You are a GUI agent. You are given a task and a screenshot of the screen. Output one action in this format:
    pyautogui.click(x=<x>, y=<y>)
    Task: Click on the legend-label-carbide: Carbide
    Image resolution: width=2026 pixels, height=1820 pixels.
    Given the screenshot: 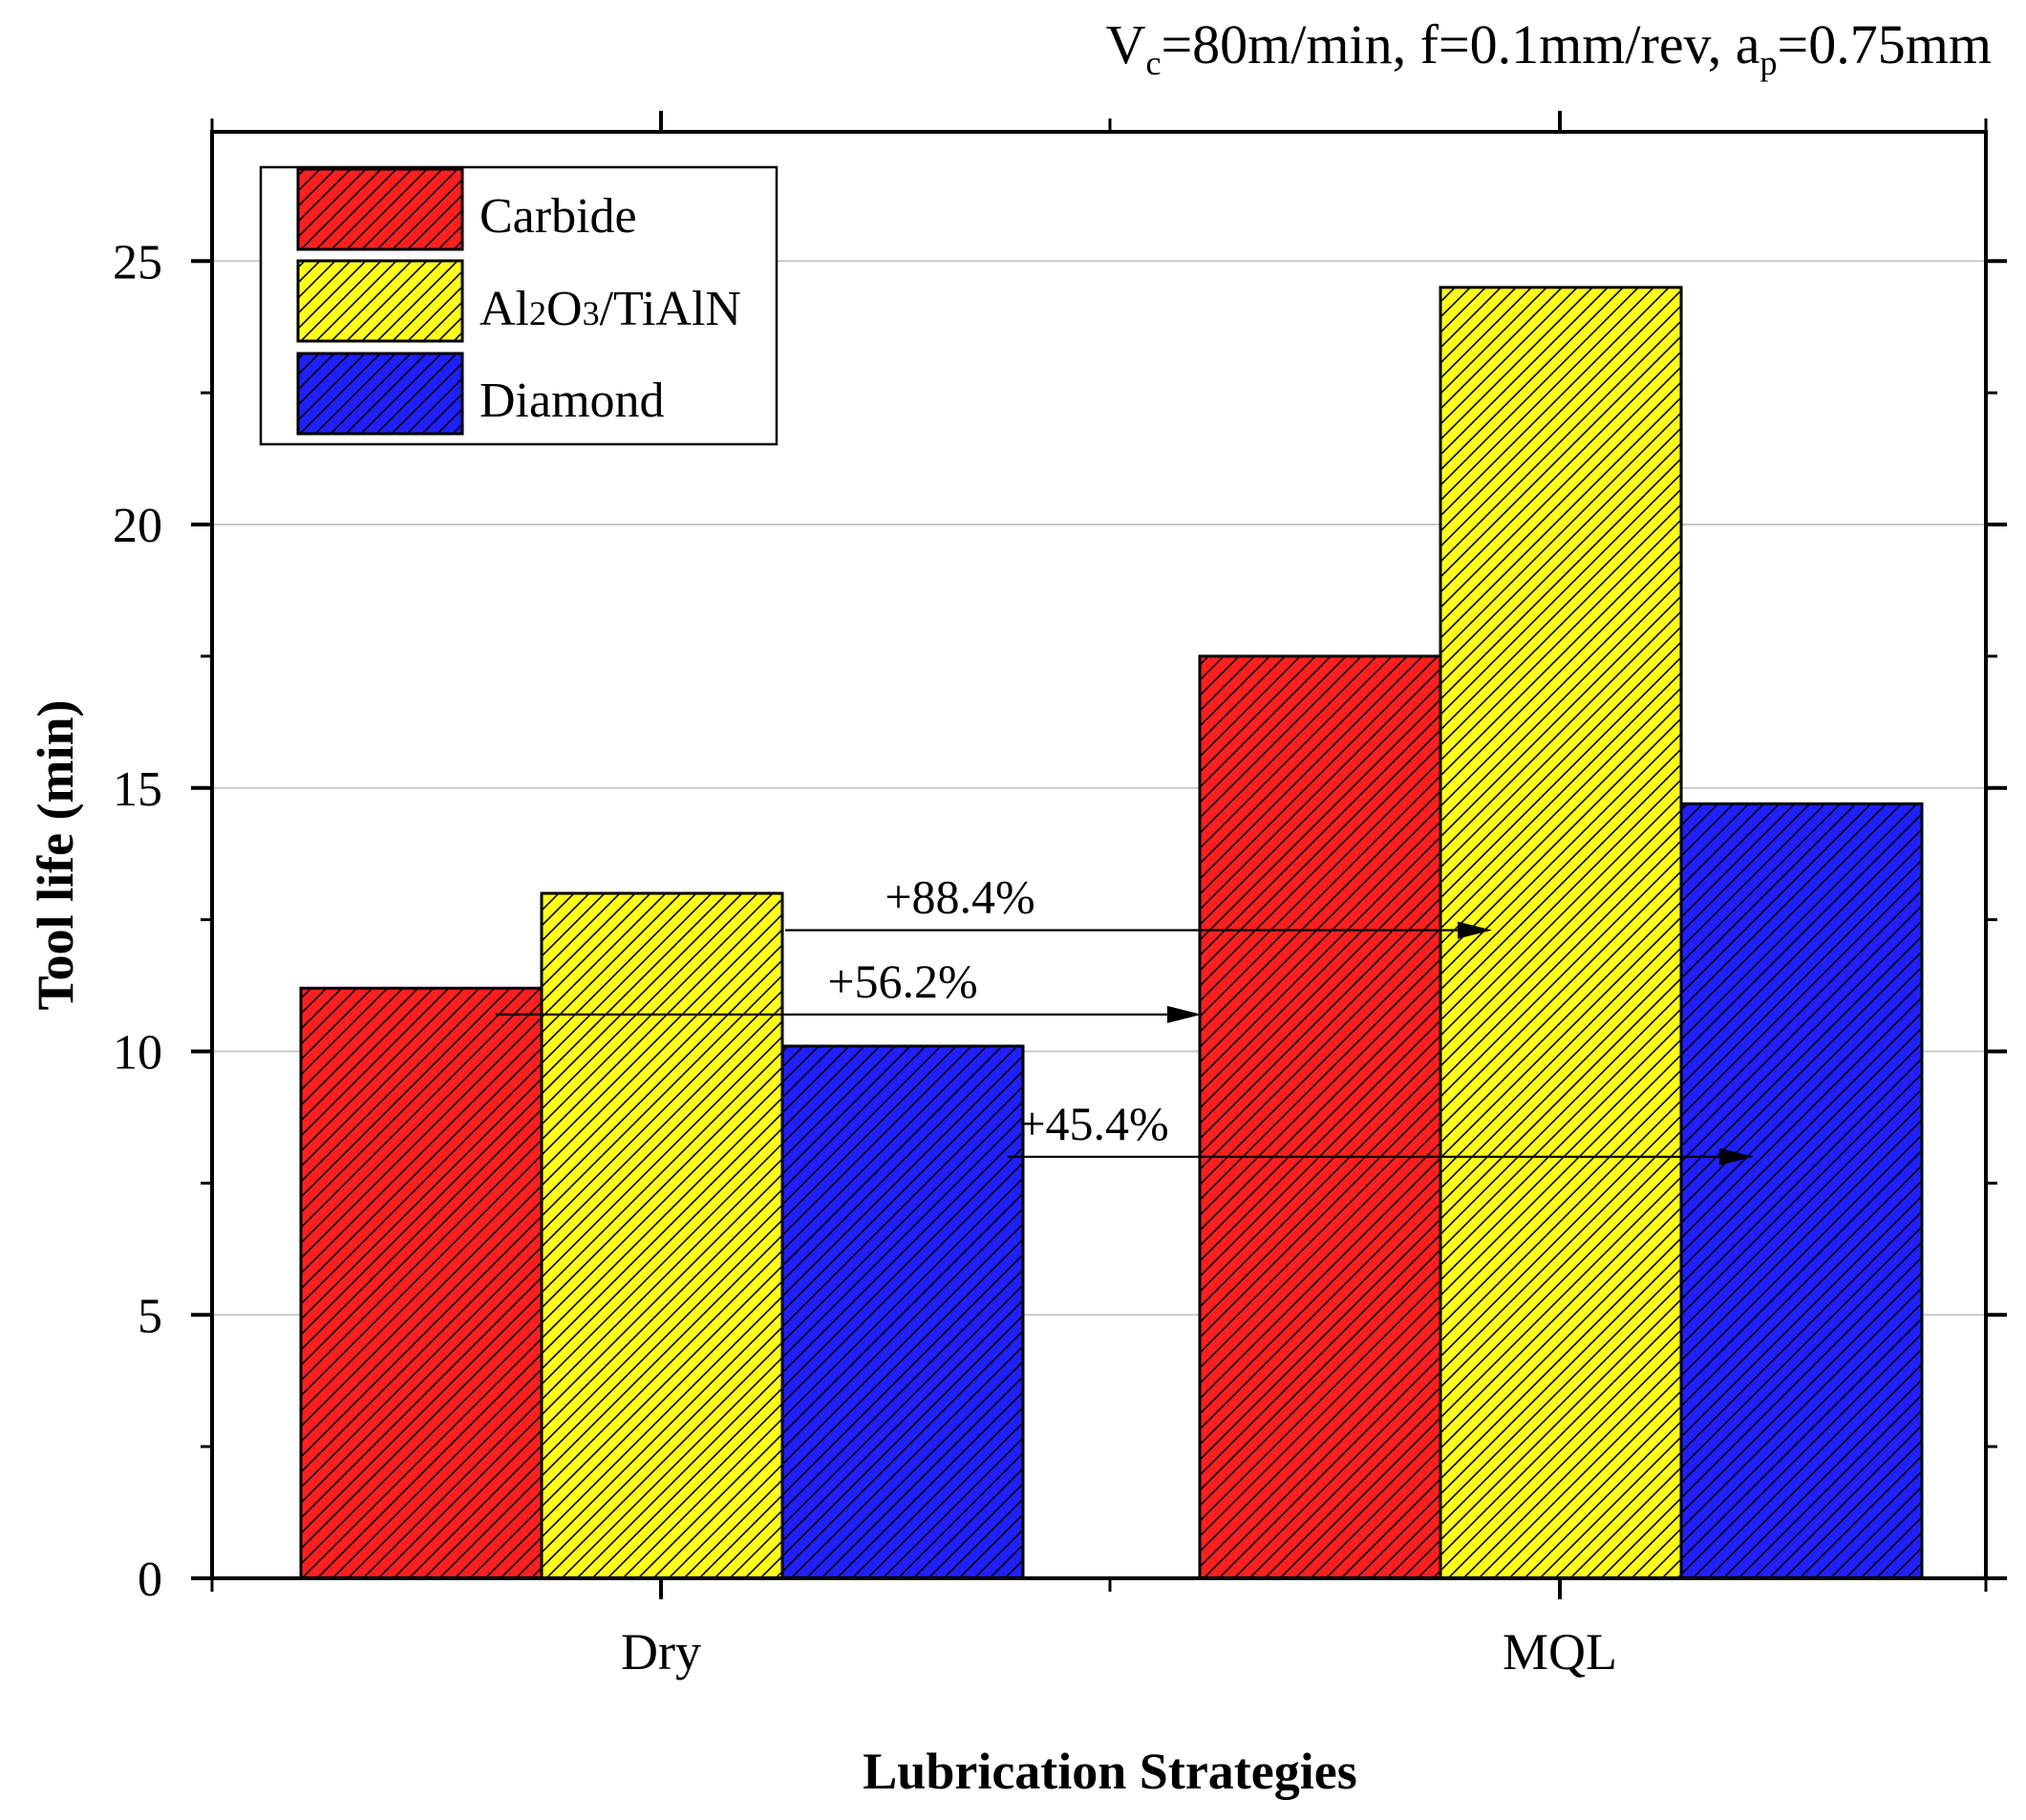 What is the action you would take?
    pyautogui.click(x=558, y=216)
    